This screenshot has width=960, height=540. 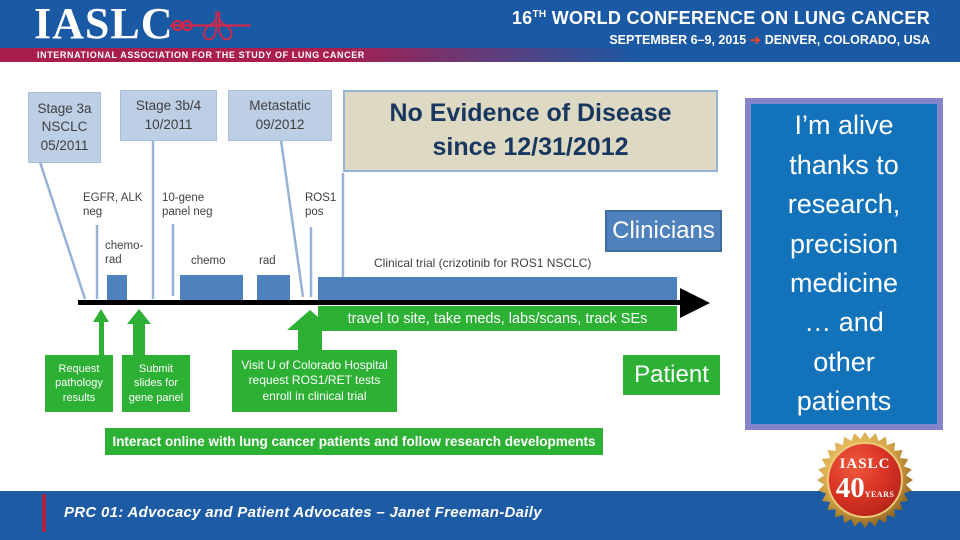 What do you see at coordinates (663, 231) in the screenshot?
I see `clinicians-box: Clinicians` at bounding box center [663, 231].